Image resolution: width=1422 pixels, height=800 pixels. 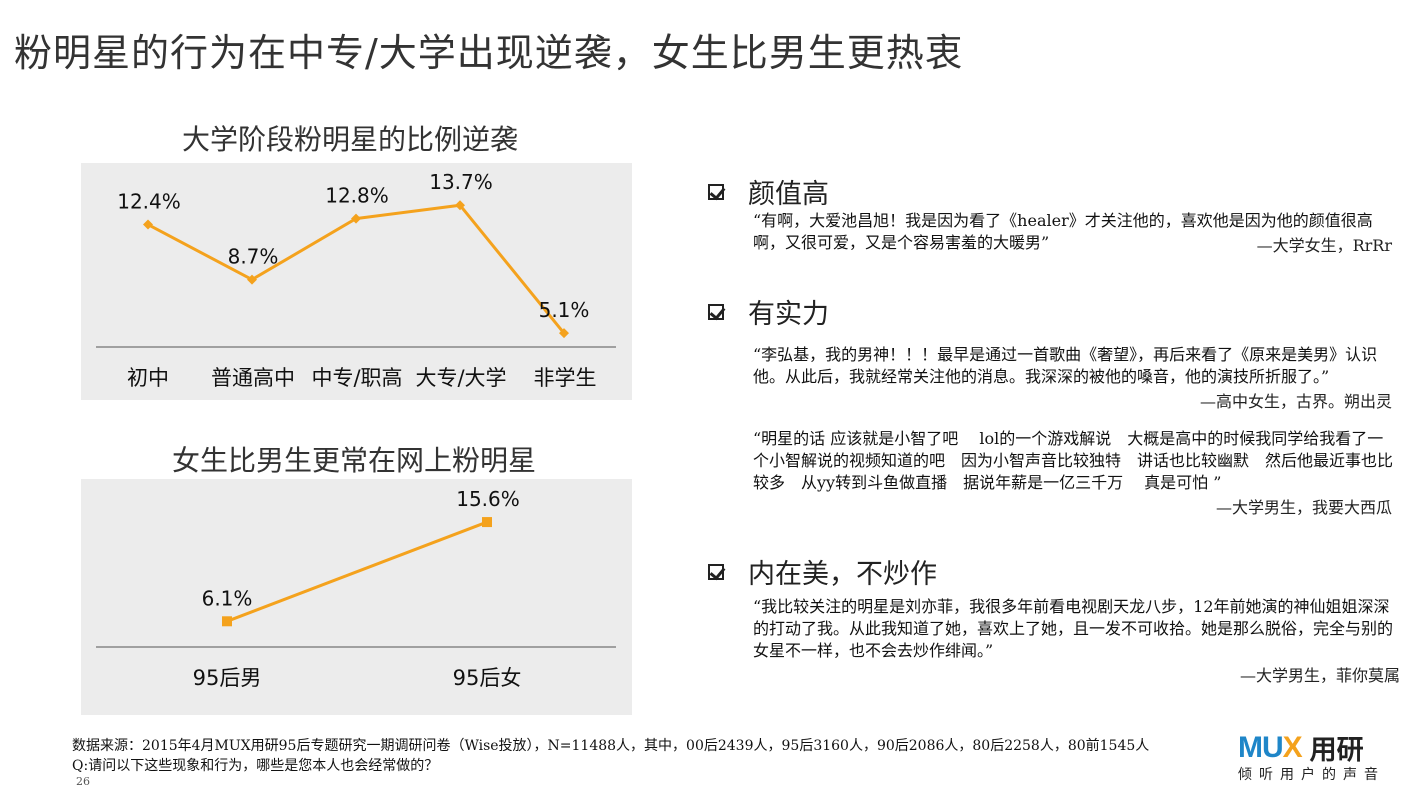 What do you see at coordinates (788, 314) in the screenshot?
I see `section-heading-text: 有实力` at bounding box center [788, 314].